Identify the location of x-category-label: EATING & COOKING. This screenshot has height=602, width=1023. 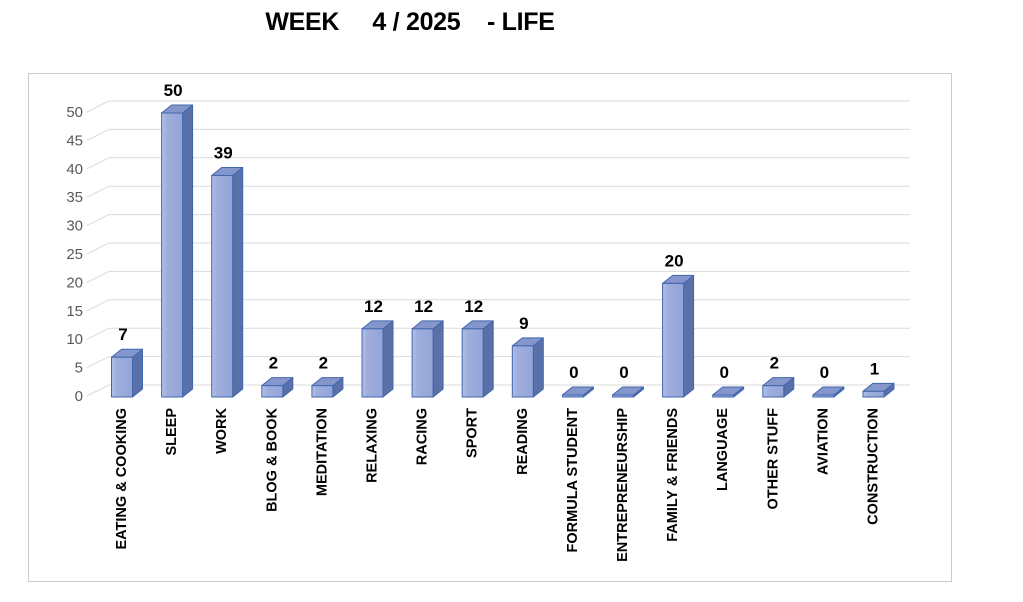
(122, 479).